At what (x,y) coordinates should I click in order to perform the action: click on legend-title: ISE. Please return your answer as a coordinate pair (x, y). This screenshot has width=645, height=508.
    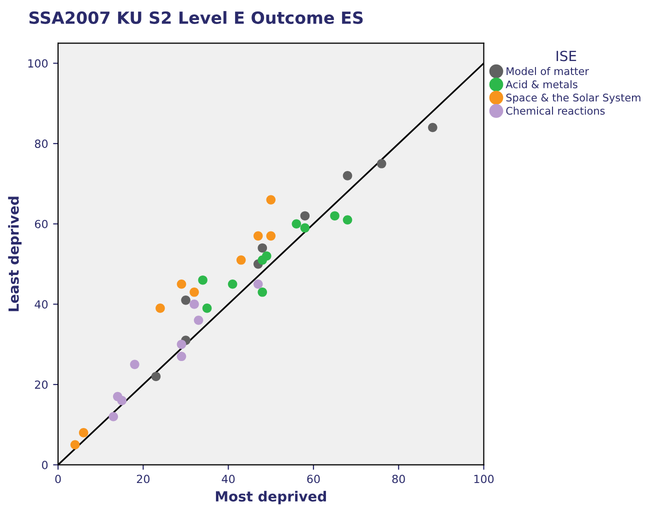
    Looking at the image, I should click on (566, 56).